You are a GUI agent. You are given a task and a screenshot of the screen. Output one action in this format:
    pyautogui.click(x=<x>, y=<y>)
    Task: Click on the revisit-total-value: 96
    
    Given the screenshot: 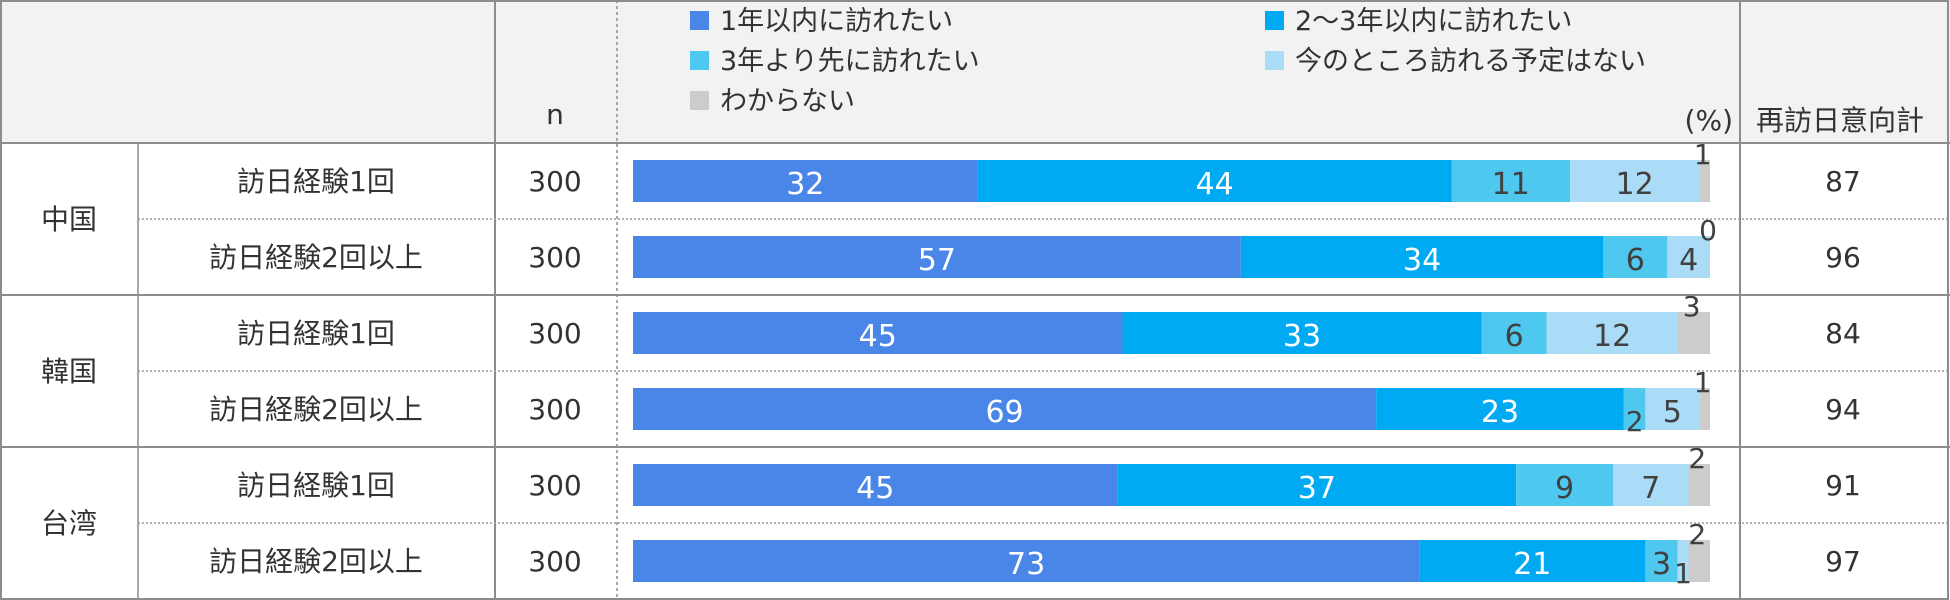 What is the action you would take?
    pyautogui.click(x=1843, y=257)
    